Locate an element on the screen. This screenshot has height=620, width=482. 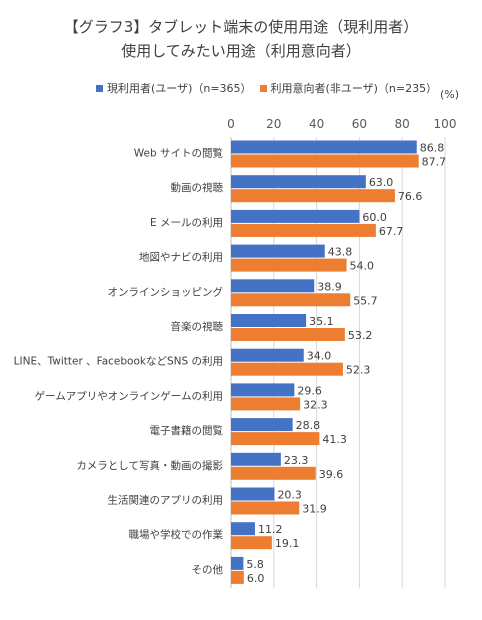
data-label: 31.9 is located at coordinates (314, 509).